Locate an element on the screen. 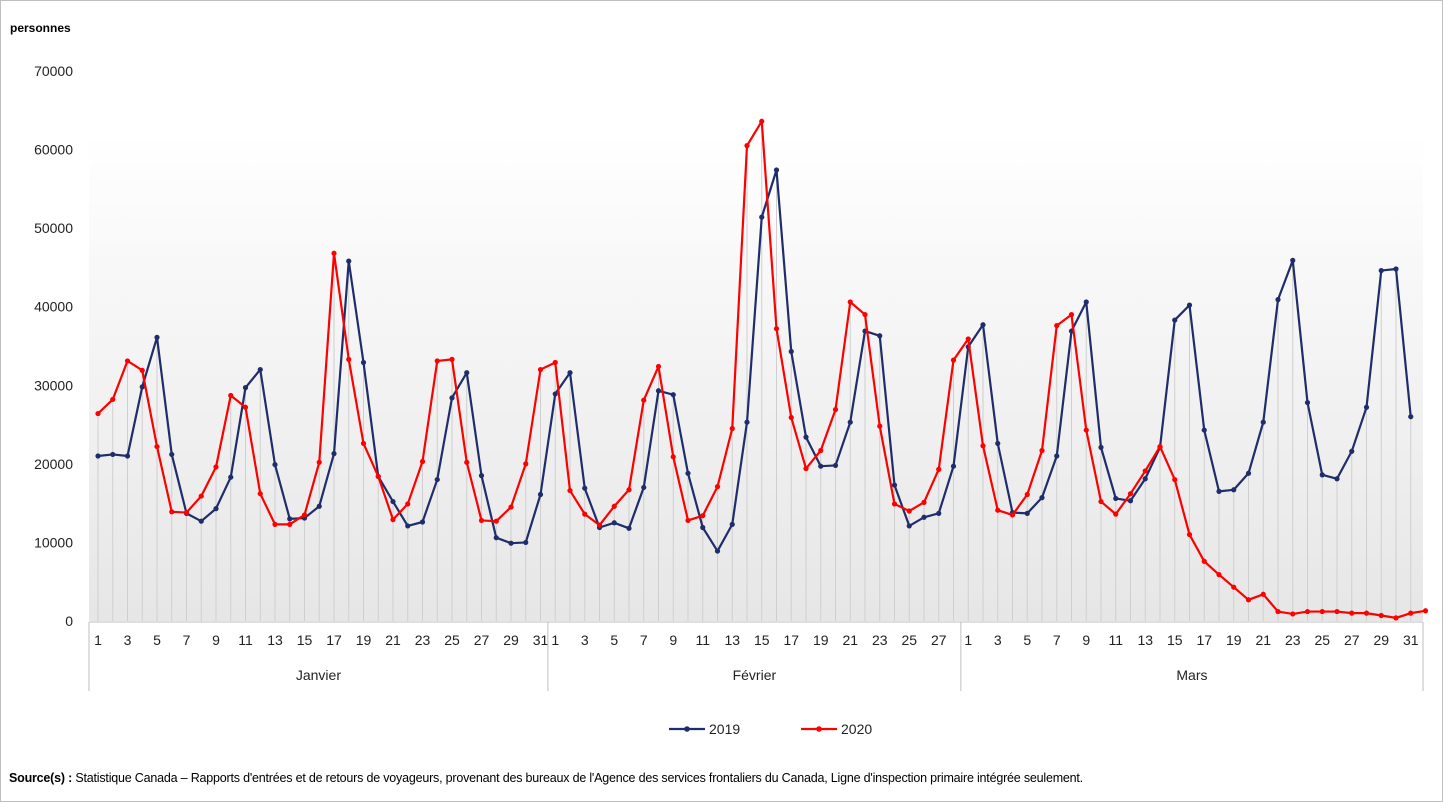 The width and height of the screenshot is (1443, 802). x-tick-label: 7 is located at coordinates (187, 640).